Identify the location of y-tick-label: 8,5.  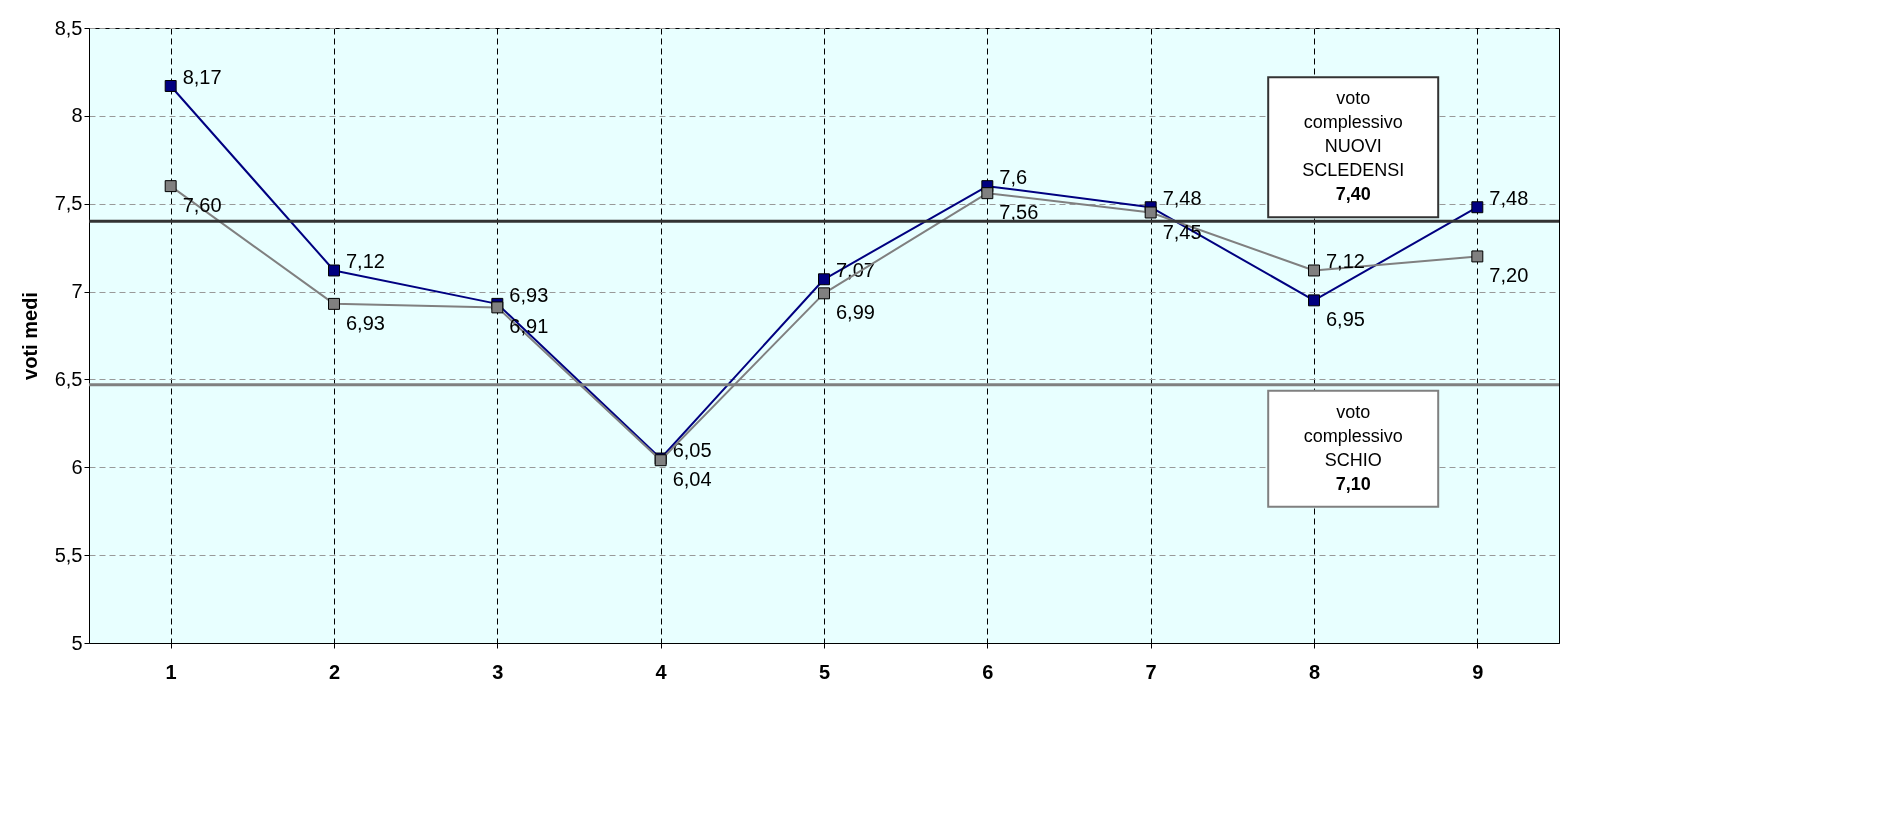
(68, 27).